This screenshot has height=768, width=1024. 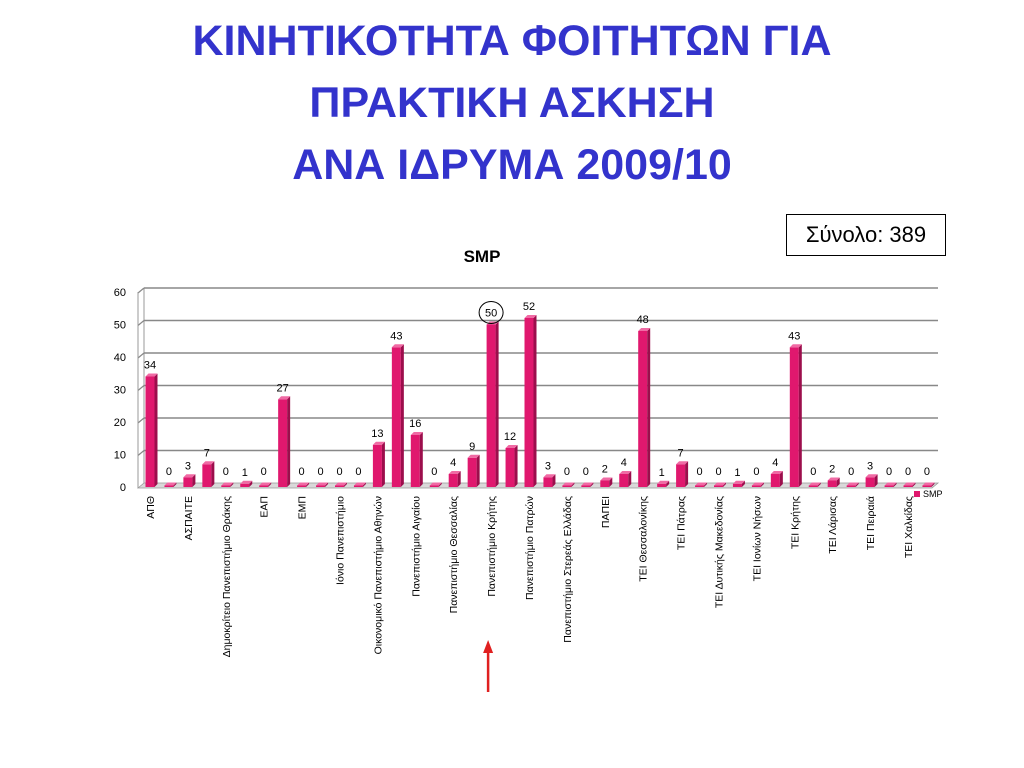 What do you see at coordinates (189, 518) in the screenshot?
I see `category-label: ΑΣΠΑΙΤΕ` at bounding box center [189, 518].